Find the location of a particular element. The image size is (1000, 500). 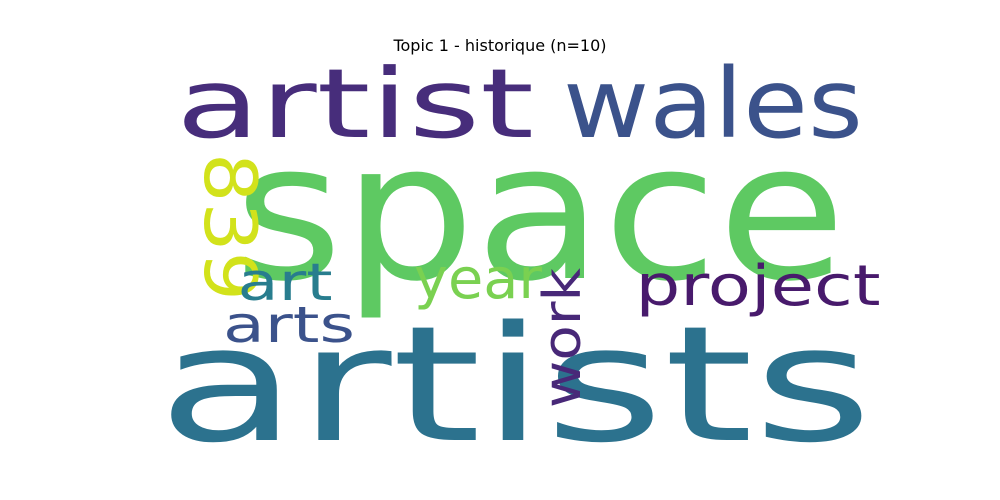

word-839: 839 is located at coordinates (230, 227).